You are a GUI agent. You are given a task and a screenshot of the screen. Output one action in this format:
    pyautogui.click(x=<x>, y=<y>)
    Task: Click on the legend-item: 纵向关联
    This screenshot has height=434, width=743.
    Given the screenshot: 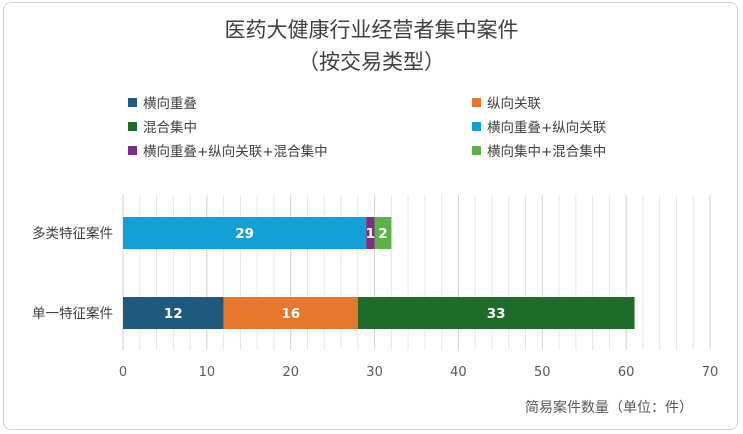 What is the action you would take?
    pyautogui.click(x=506, y=102)
    